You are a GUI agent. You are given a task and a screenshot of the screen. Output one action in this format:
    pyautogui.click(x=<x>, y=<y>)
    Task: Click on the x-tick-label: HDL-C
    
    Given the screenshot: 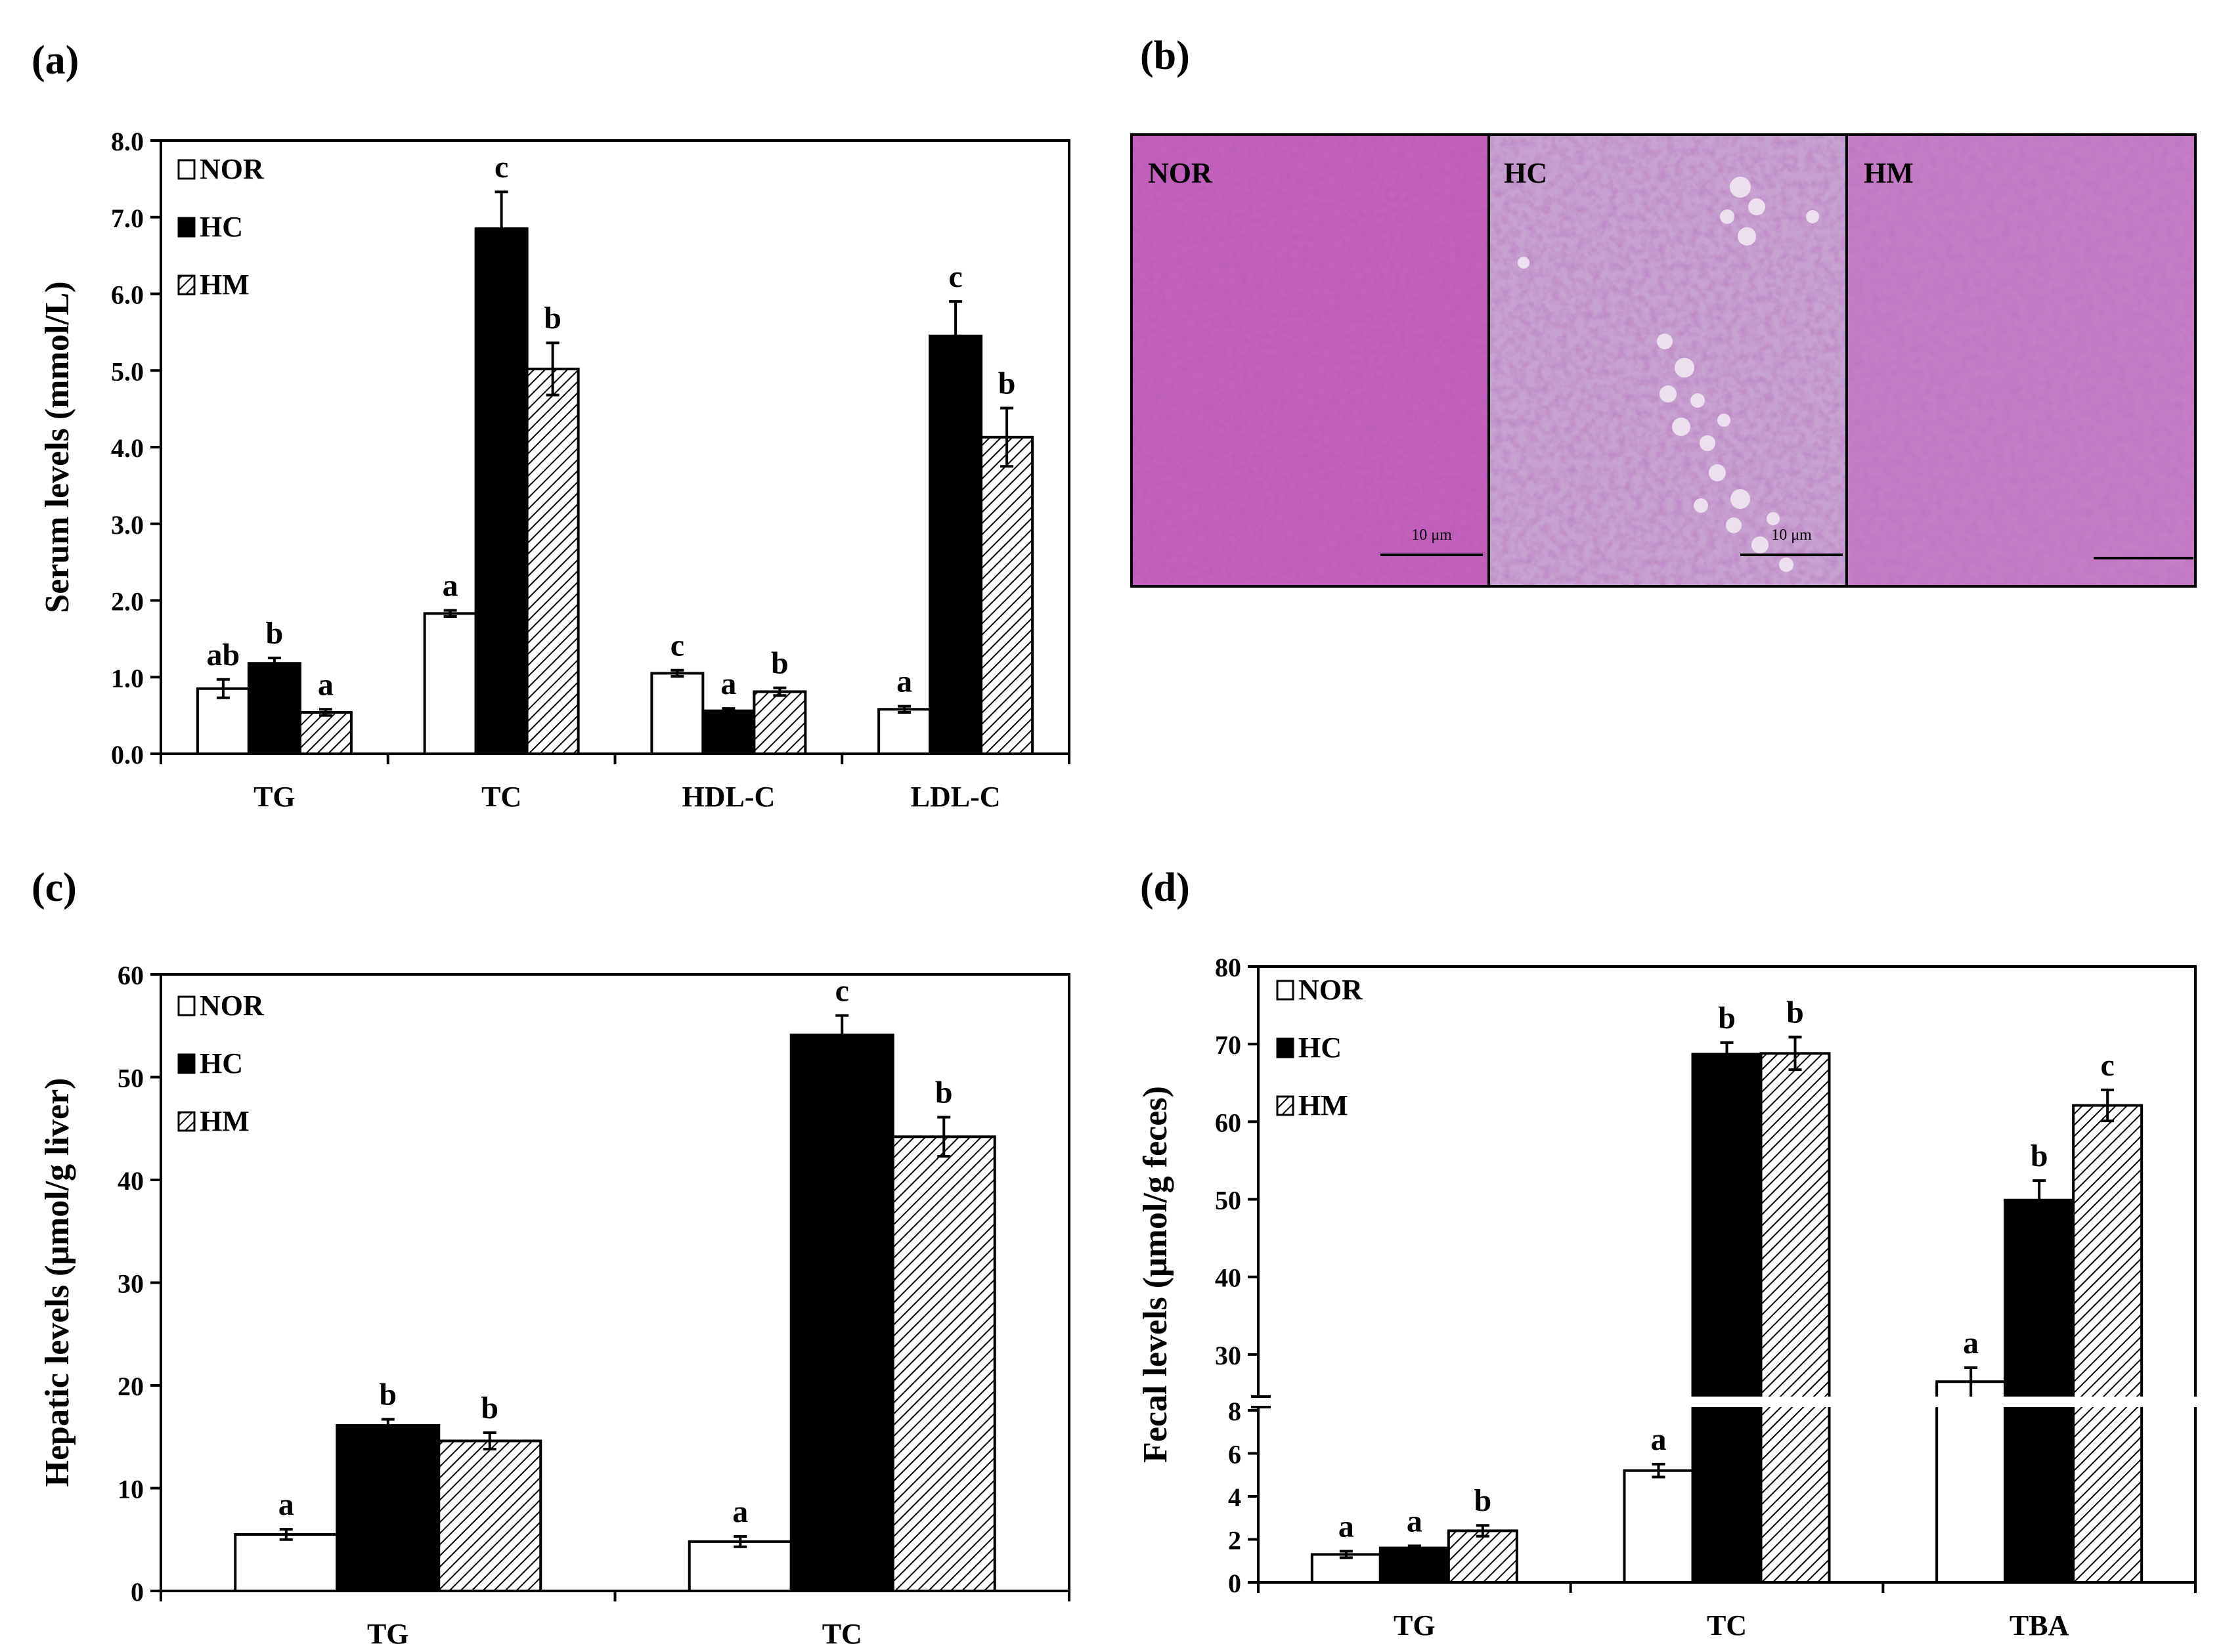 What is the action you would take?
    pyautogui.click(x=728, y=797)
    